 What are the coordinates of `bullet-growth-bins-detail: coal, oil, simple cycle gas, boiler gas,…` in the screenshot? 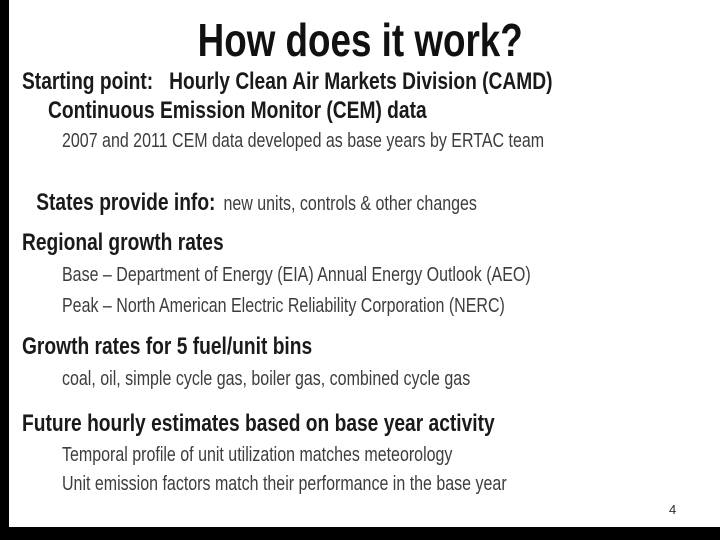 It's located at (266, 379).